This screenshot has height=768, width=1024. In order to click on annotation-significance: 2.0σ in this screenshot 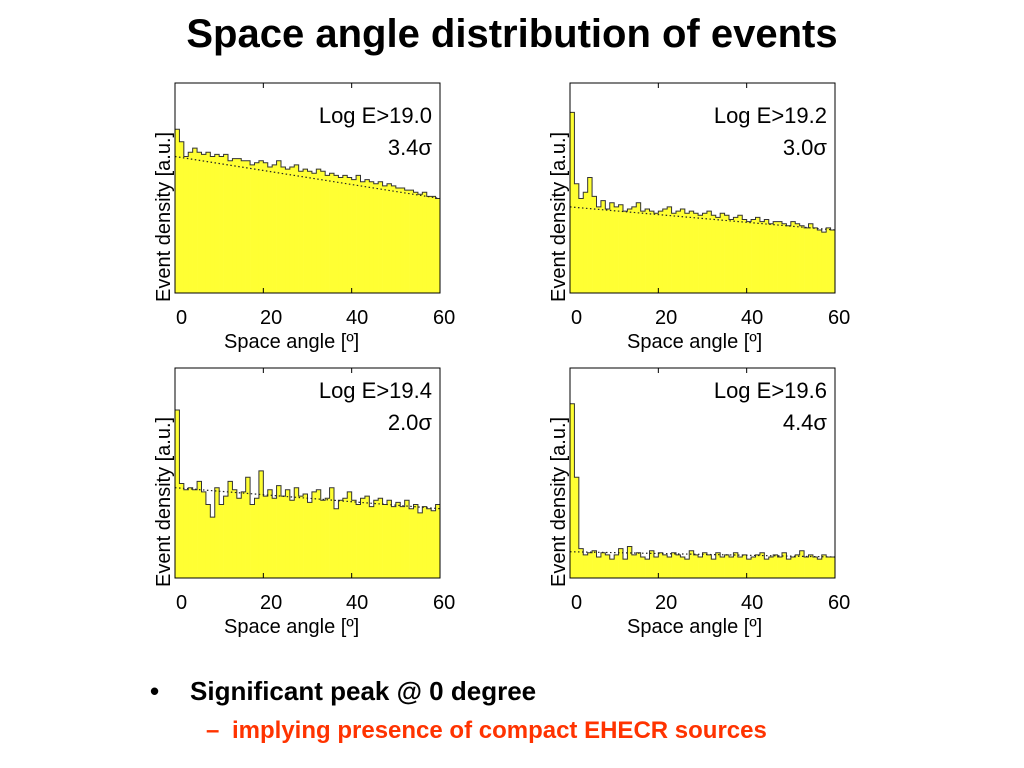, I will do `click(409, 422)`.